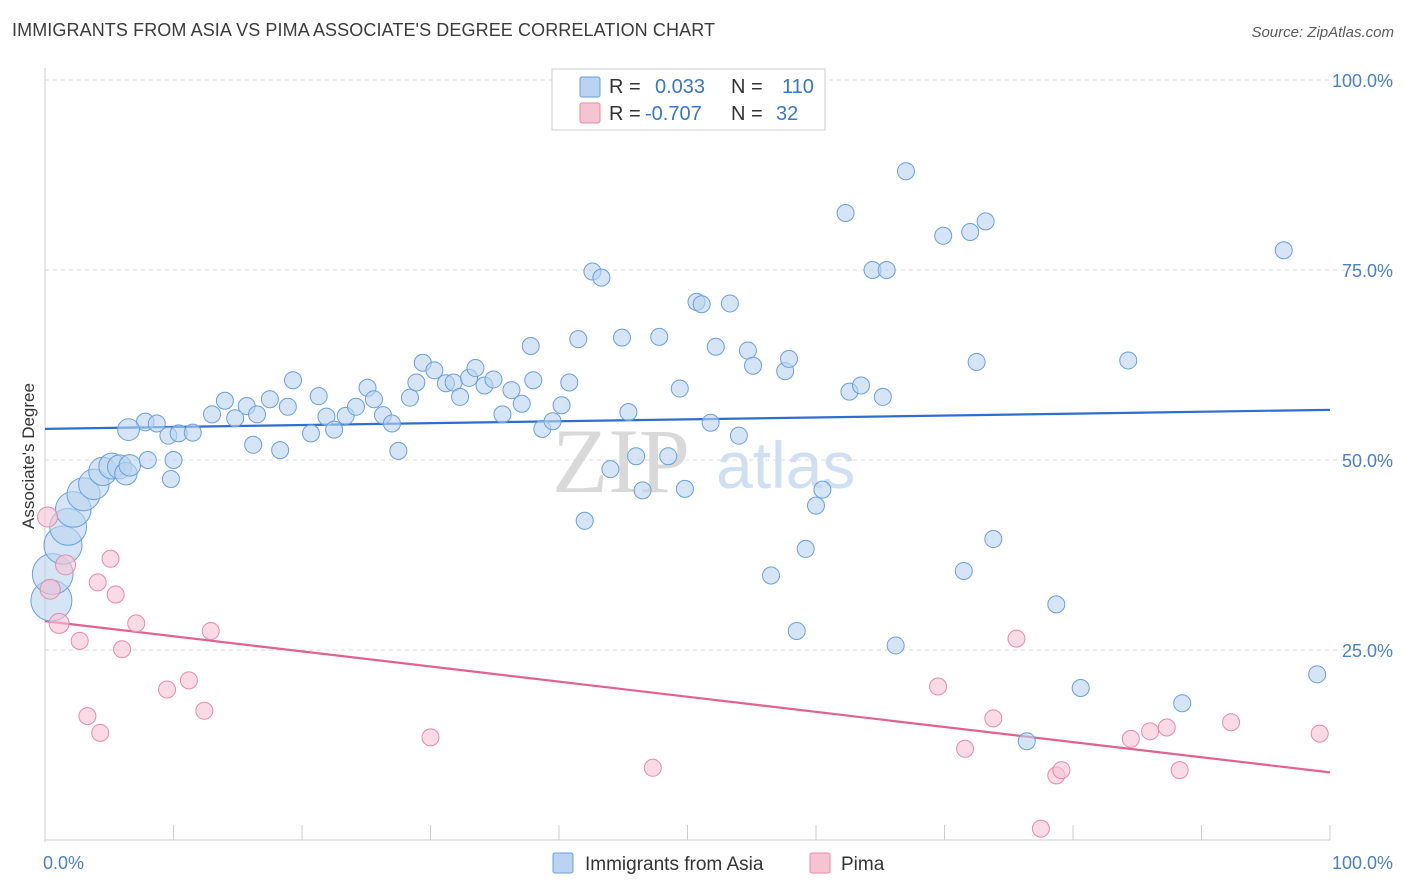 This screenshot has width=1406, height=892. I want to click on legend-n-value-asia: 110, so click(798, 87).